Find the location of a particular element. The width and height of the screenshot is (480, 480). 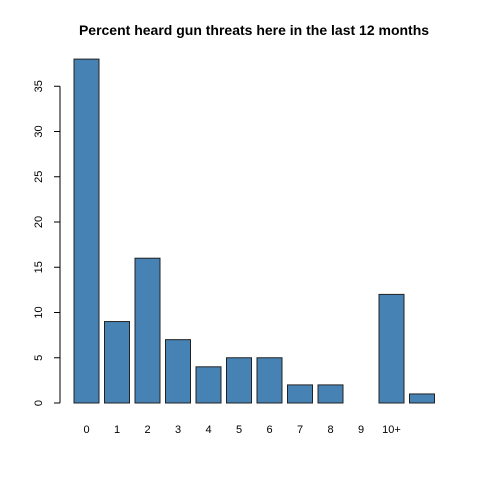

x-tick-label: 7 is located at coordinates (300, 430).